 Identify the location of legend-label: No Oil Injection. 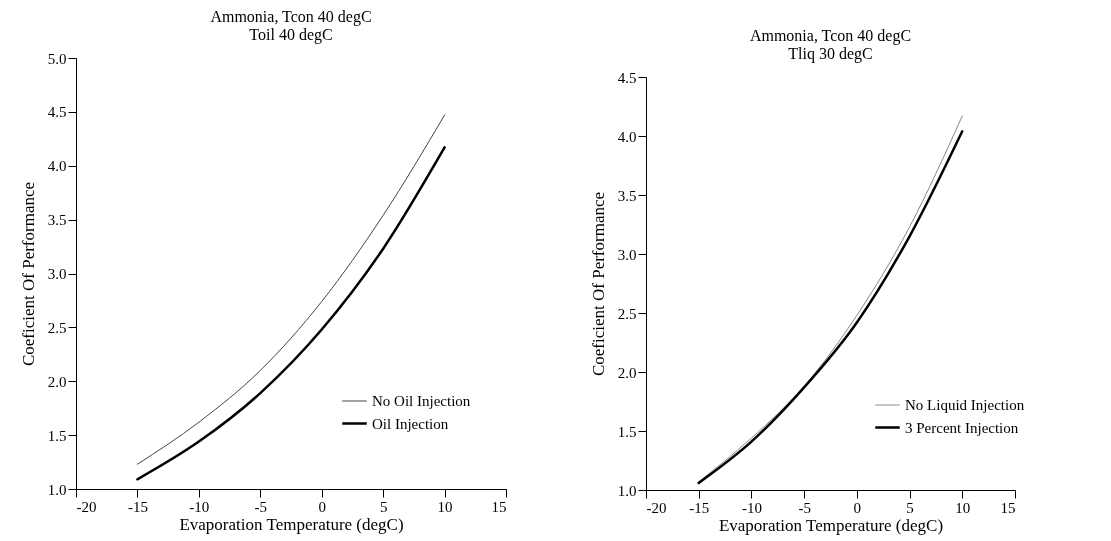
(421, 401).